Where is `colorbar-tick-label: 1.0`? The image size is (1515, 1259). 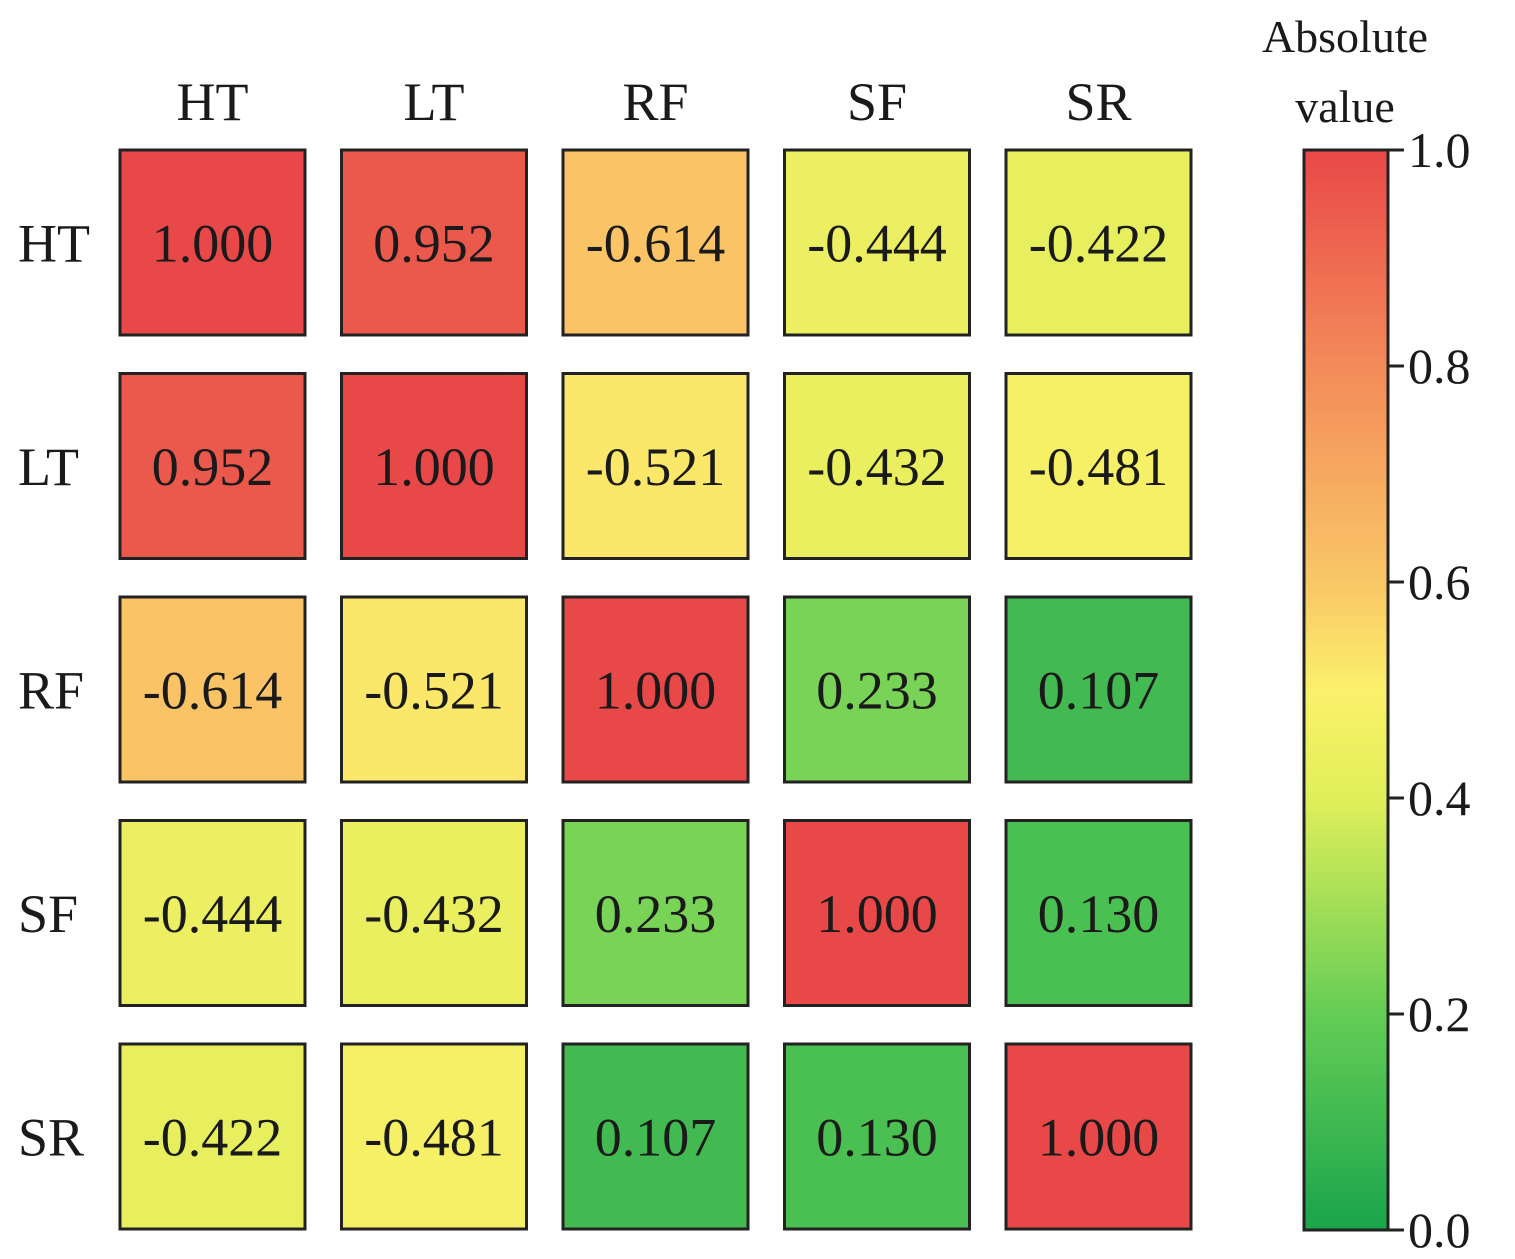
colorbar-tick-label: 1.0 is located at coordinates (1439, 150).